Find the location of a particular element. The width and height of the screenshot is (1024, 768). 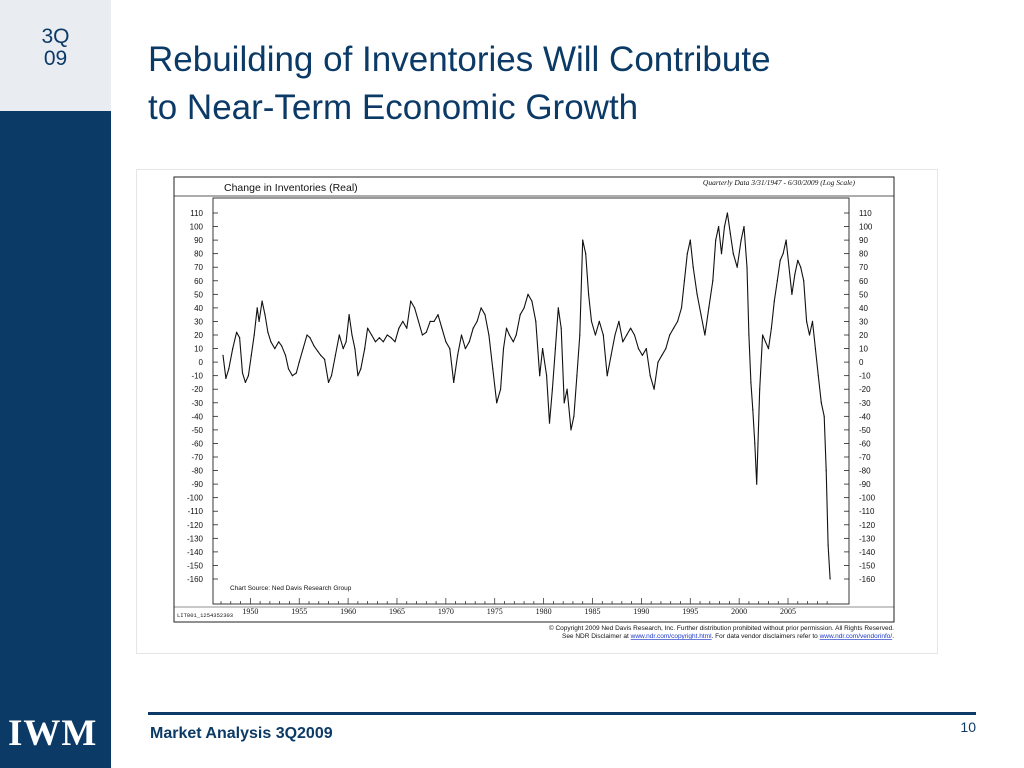

y-tick-label-right: -10 is located at coordinates (865, 376).